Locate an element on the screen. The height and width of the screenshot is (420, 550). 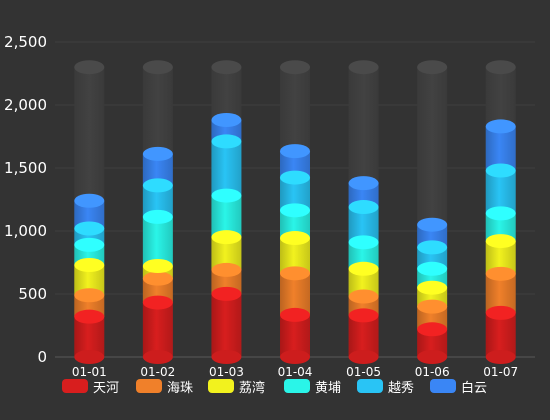
legend-item: 荔湾 is located at coordinates (237, 387).